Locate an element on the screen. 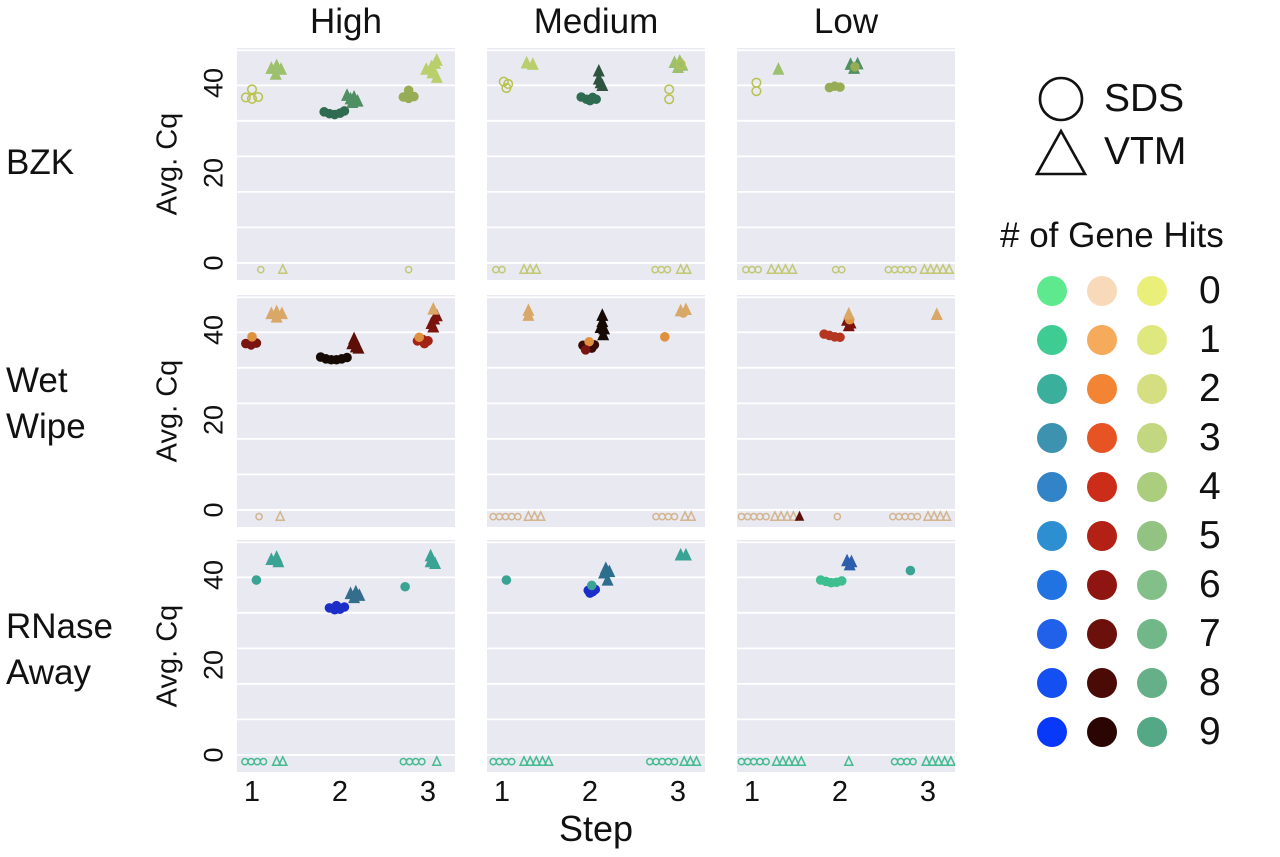 This screenshot has height=857, width=1280. column-header-low: Low is located at coordinates (846, 21).